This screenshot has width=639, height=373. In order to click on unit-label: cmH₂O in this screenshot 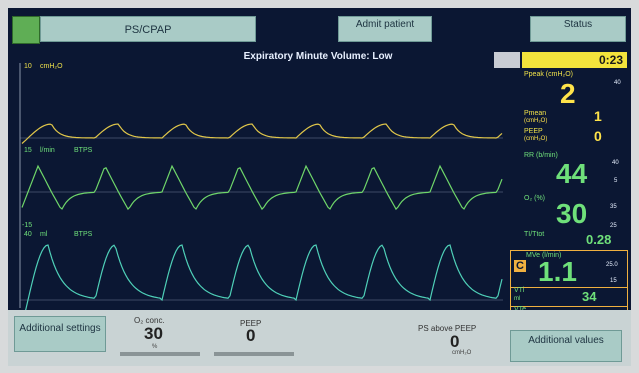, I will do `click(51, 66)`.